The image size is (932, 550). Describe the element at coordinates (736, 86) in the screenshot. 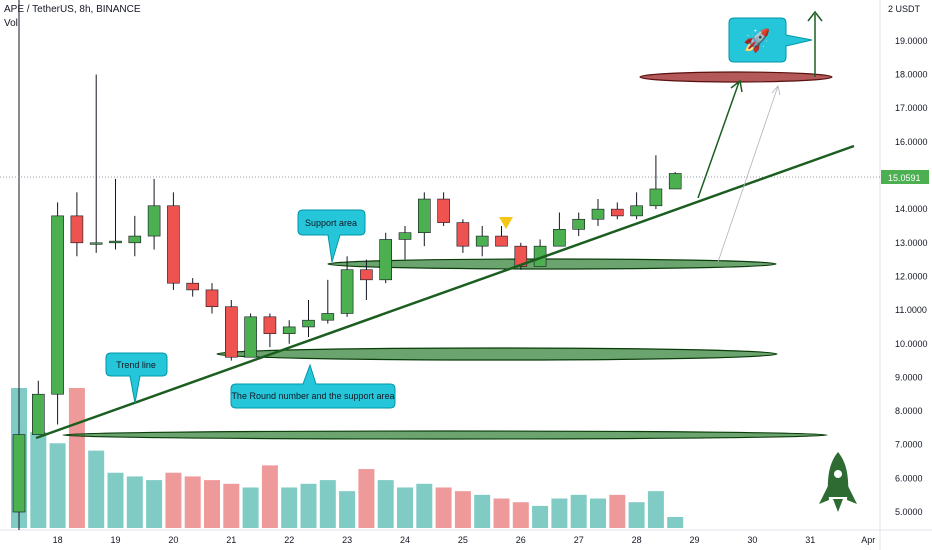

I see `target-arrow-head` at that location.